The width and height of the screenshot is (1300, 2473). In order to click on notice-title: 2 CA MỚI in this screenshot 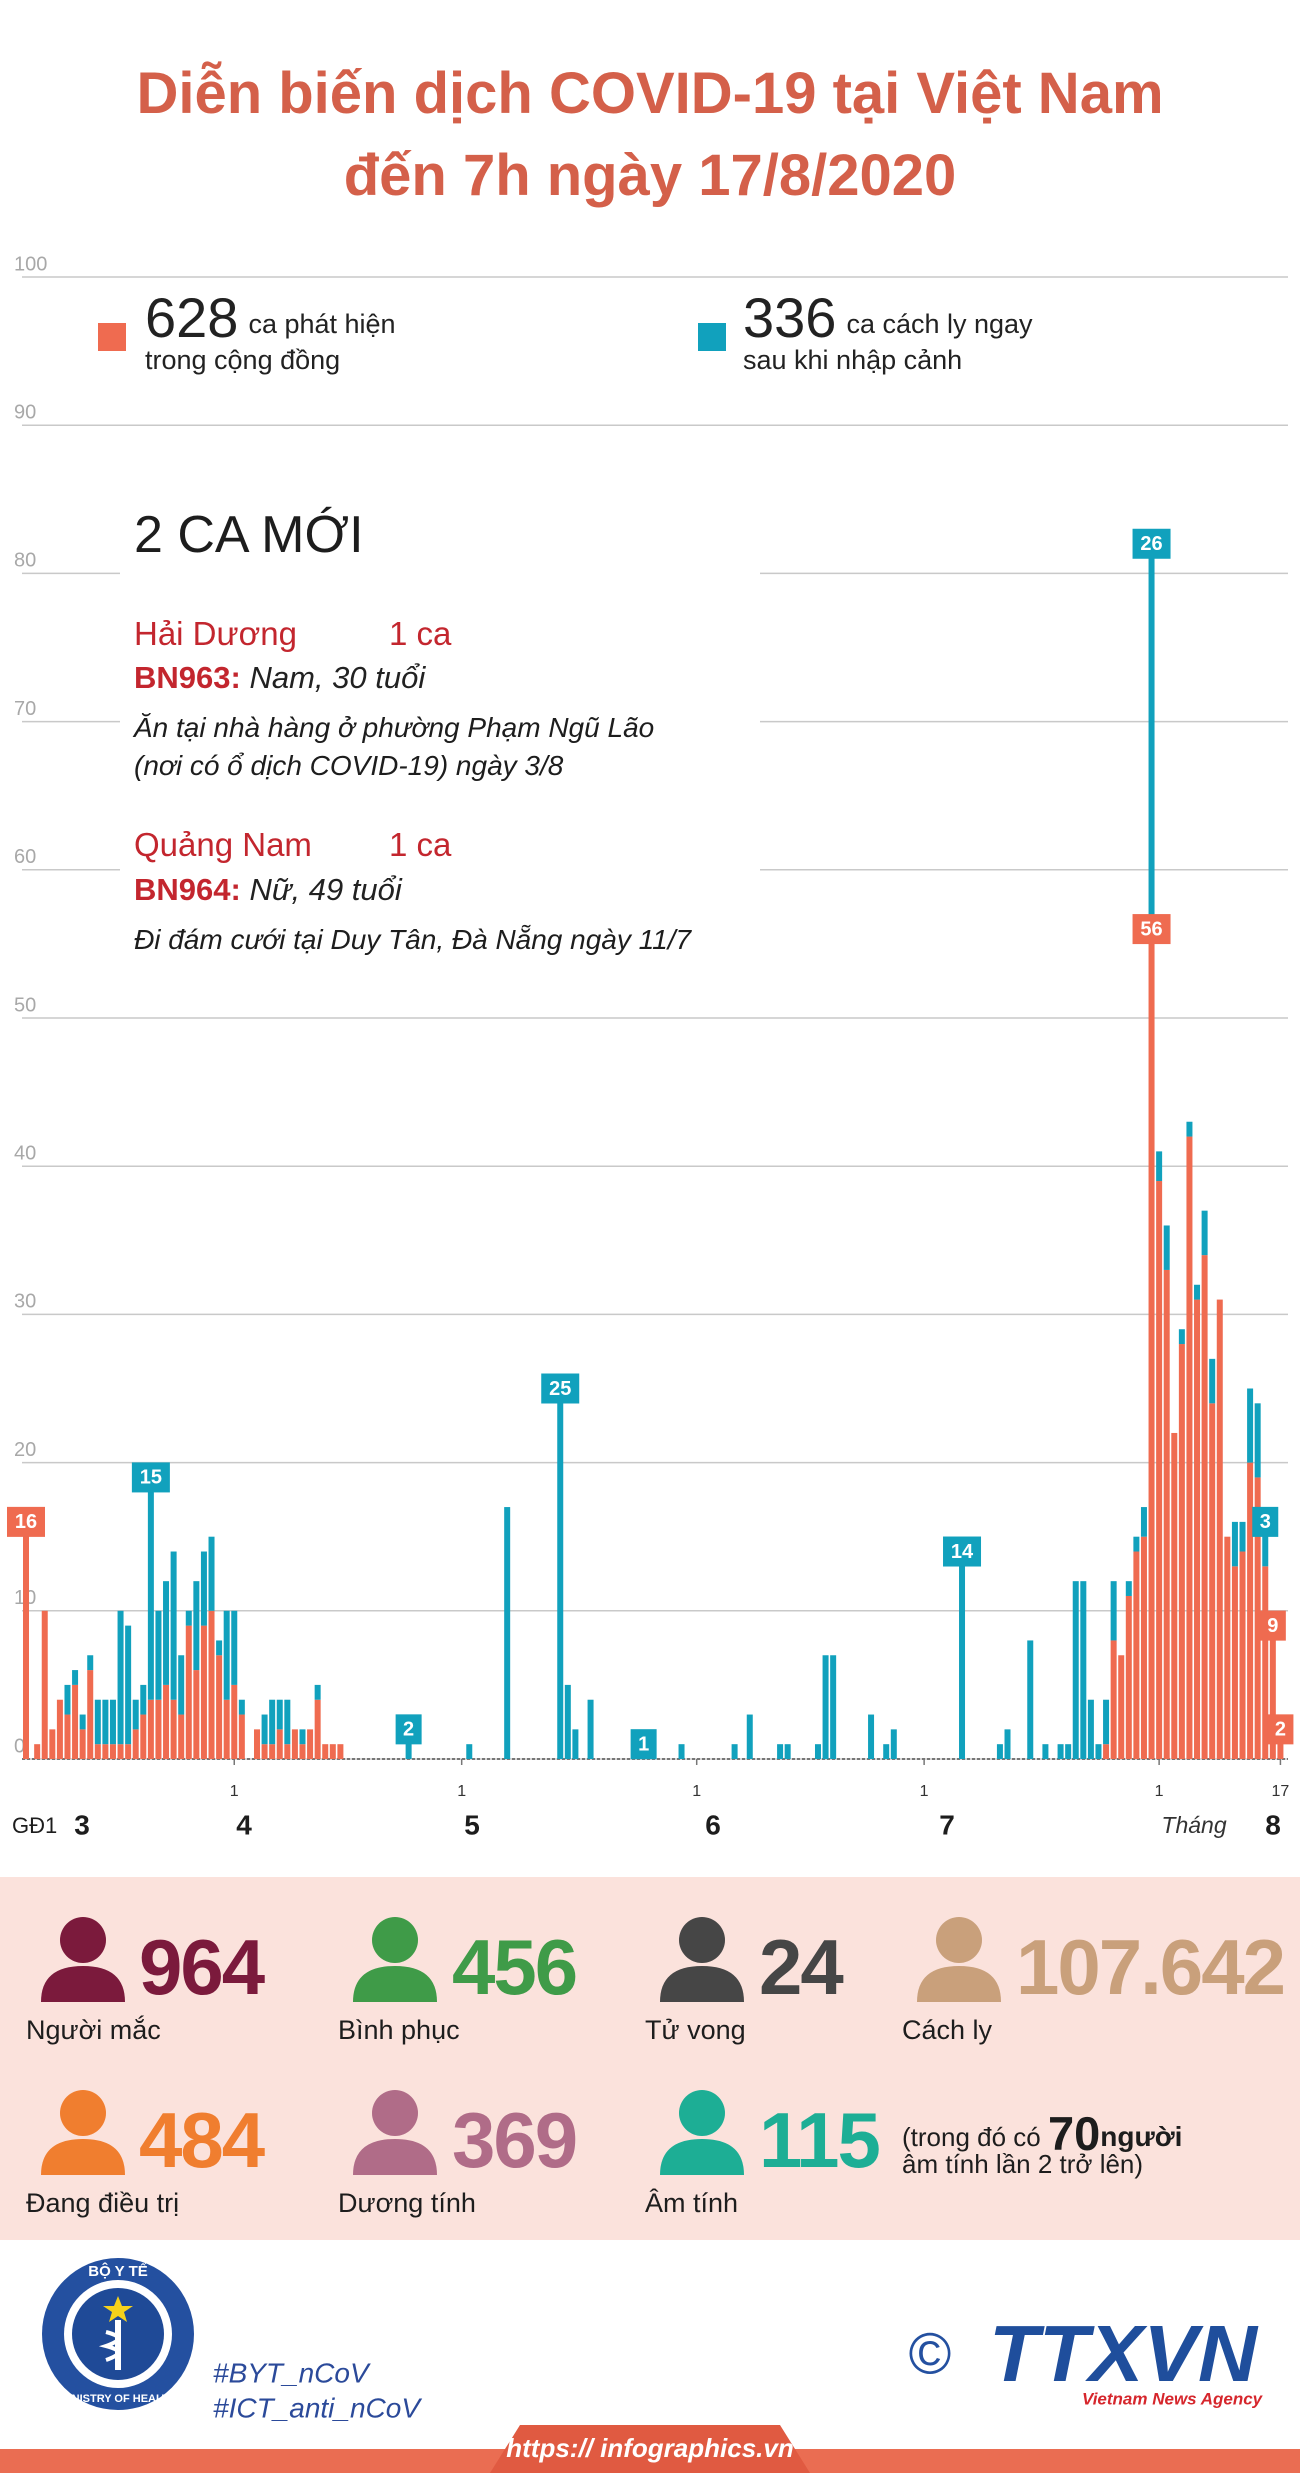, I will do `click(249, 535)`.